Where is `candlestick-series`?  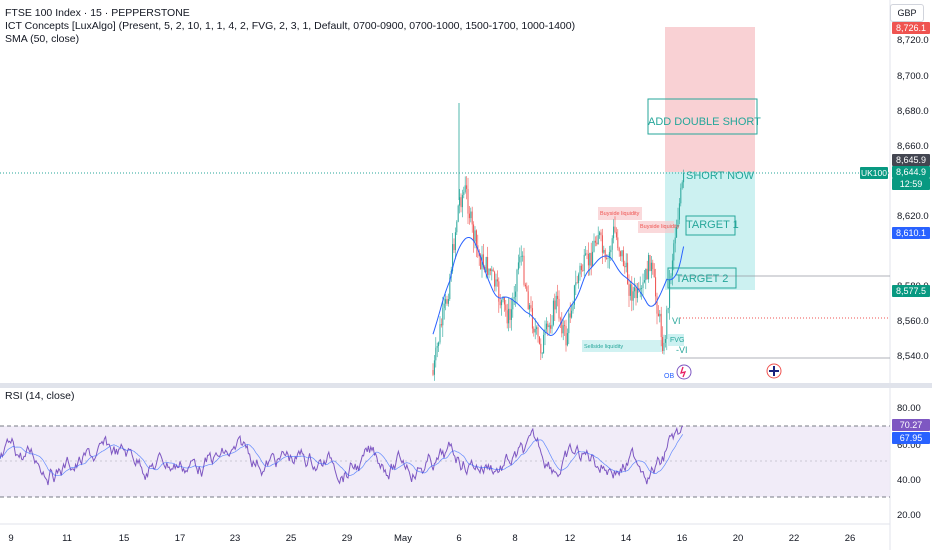
candlestick-series is located at coordinates (558, 242).